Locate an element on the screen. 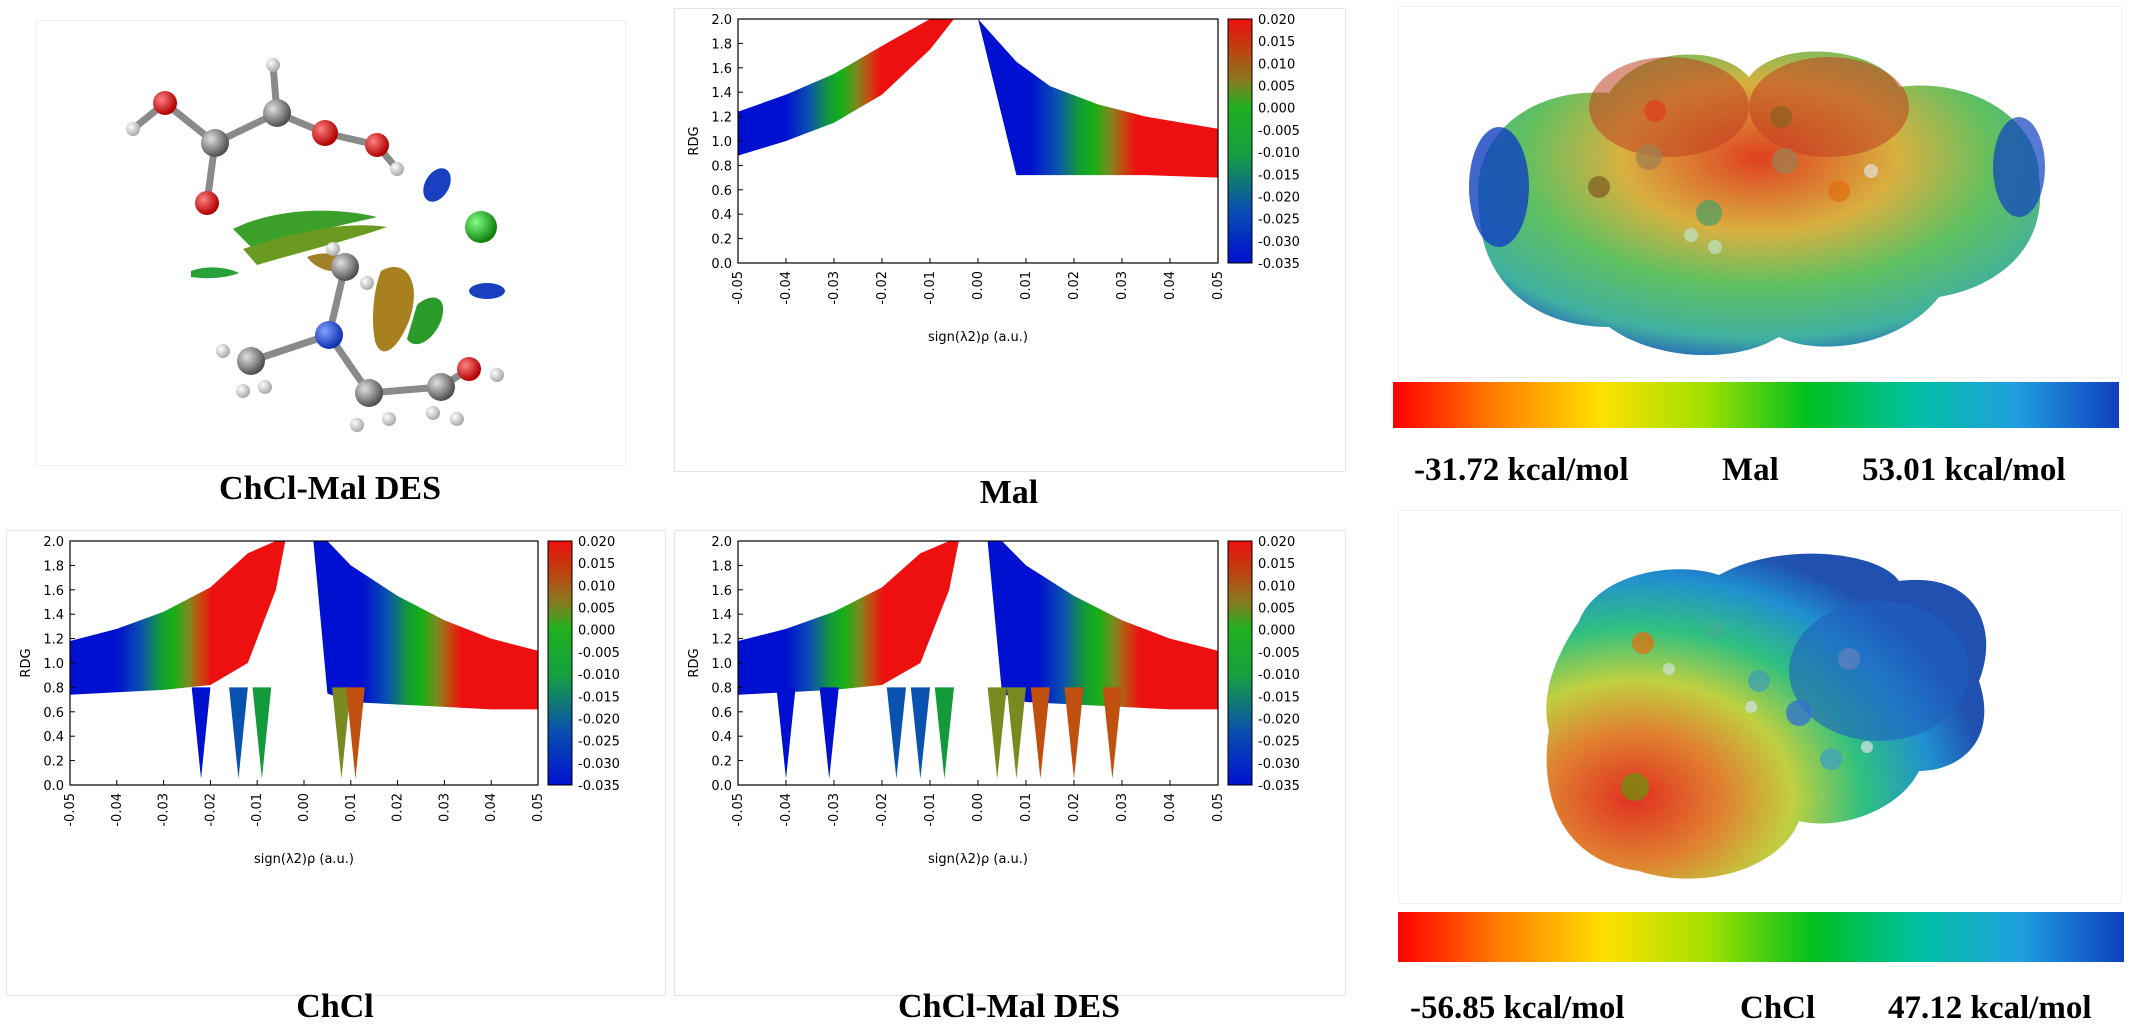  molecule-render is located at coordinates (315, 245).